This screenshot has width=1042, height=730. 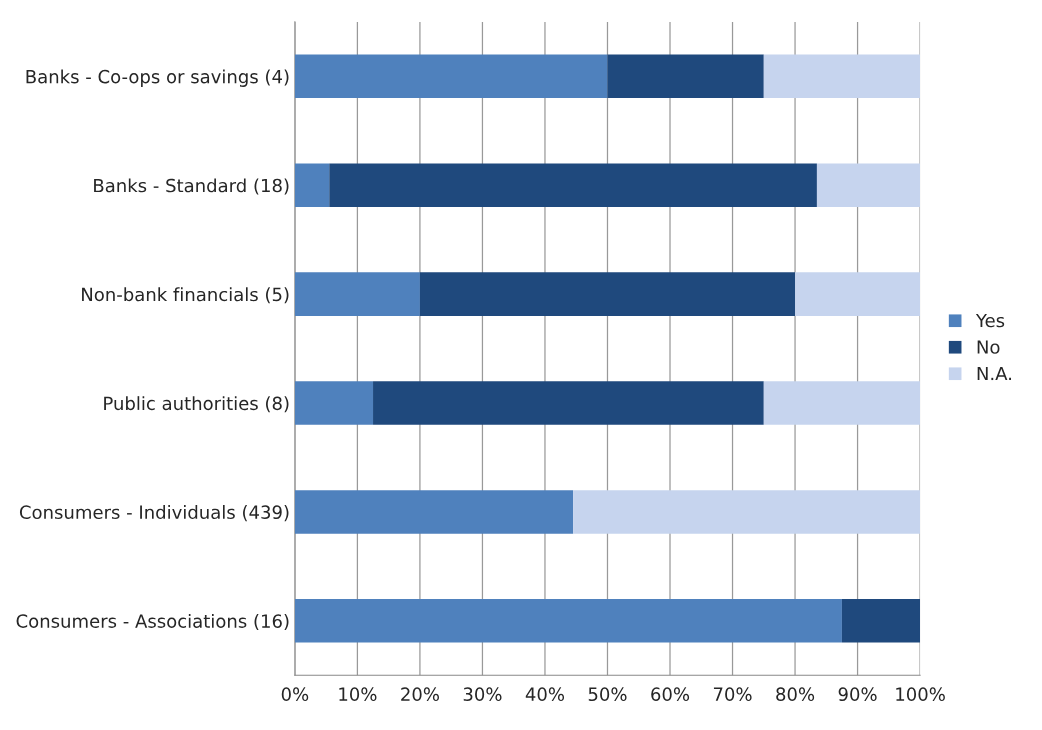 I want to click on x-tick-label: 100%, so click(x=920, y=694).